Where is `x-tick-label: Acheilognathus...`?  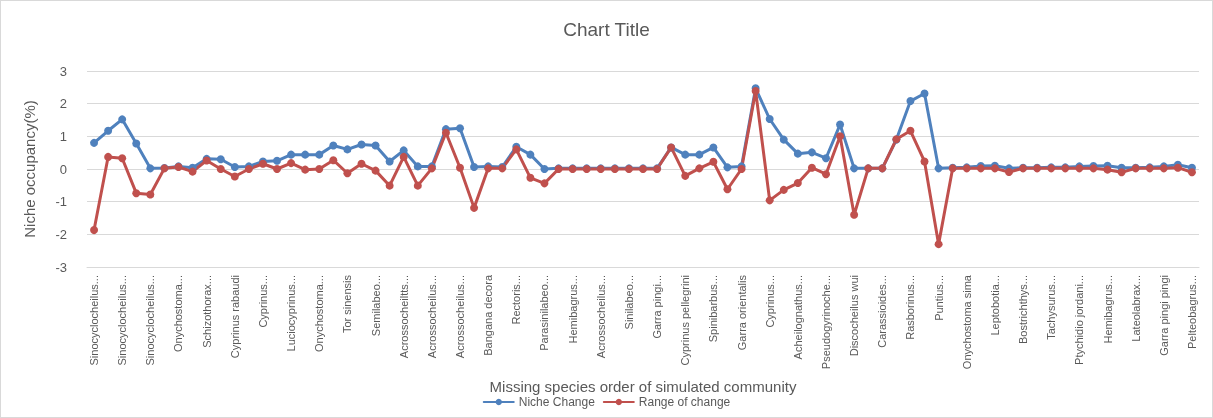
x-tick-label: Acheilognathus... is located at coordinates (797, 317).